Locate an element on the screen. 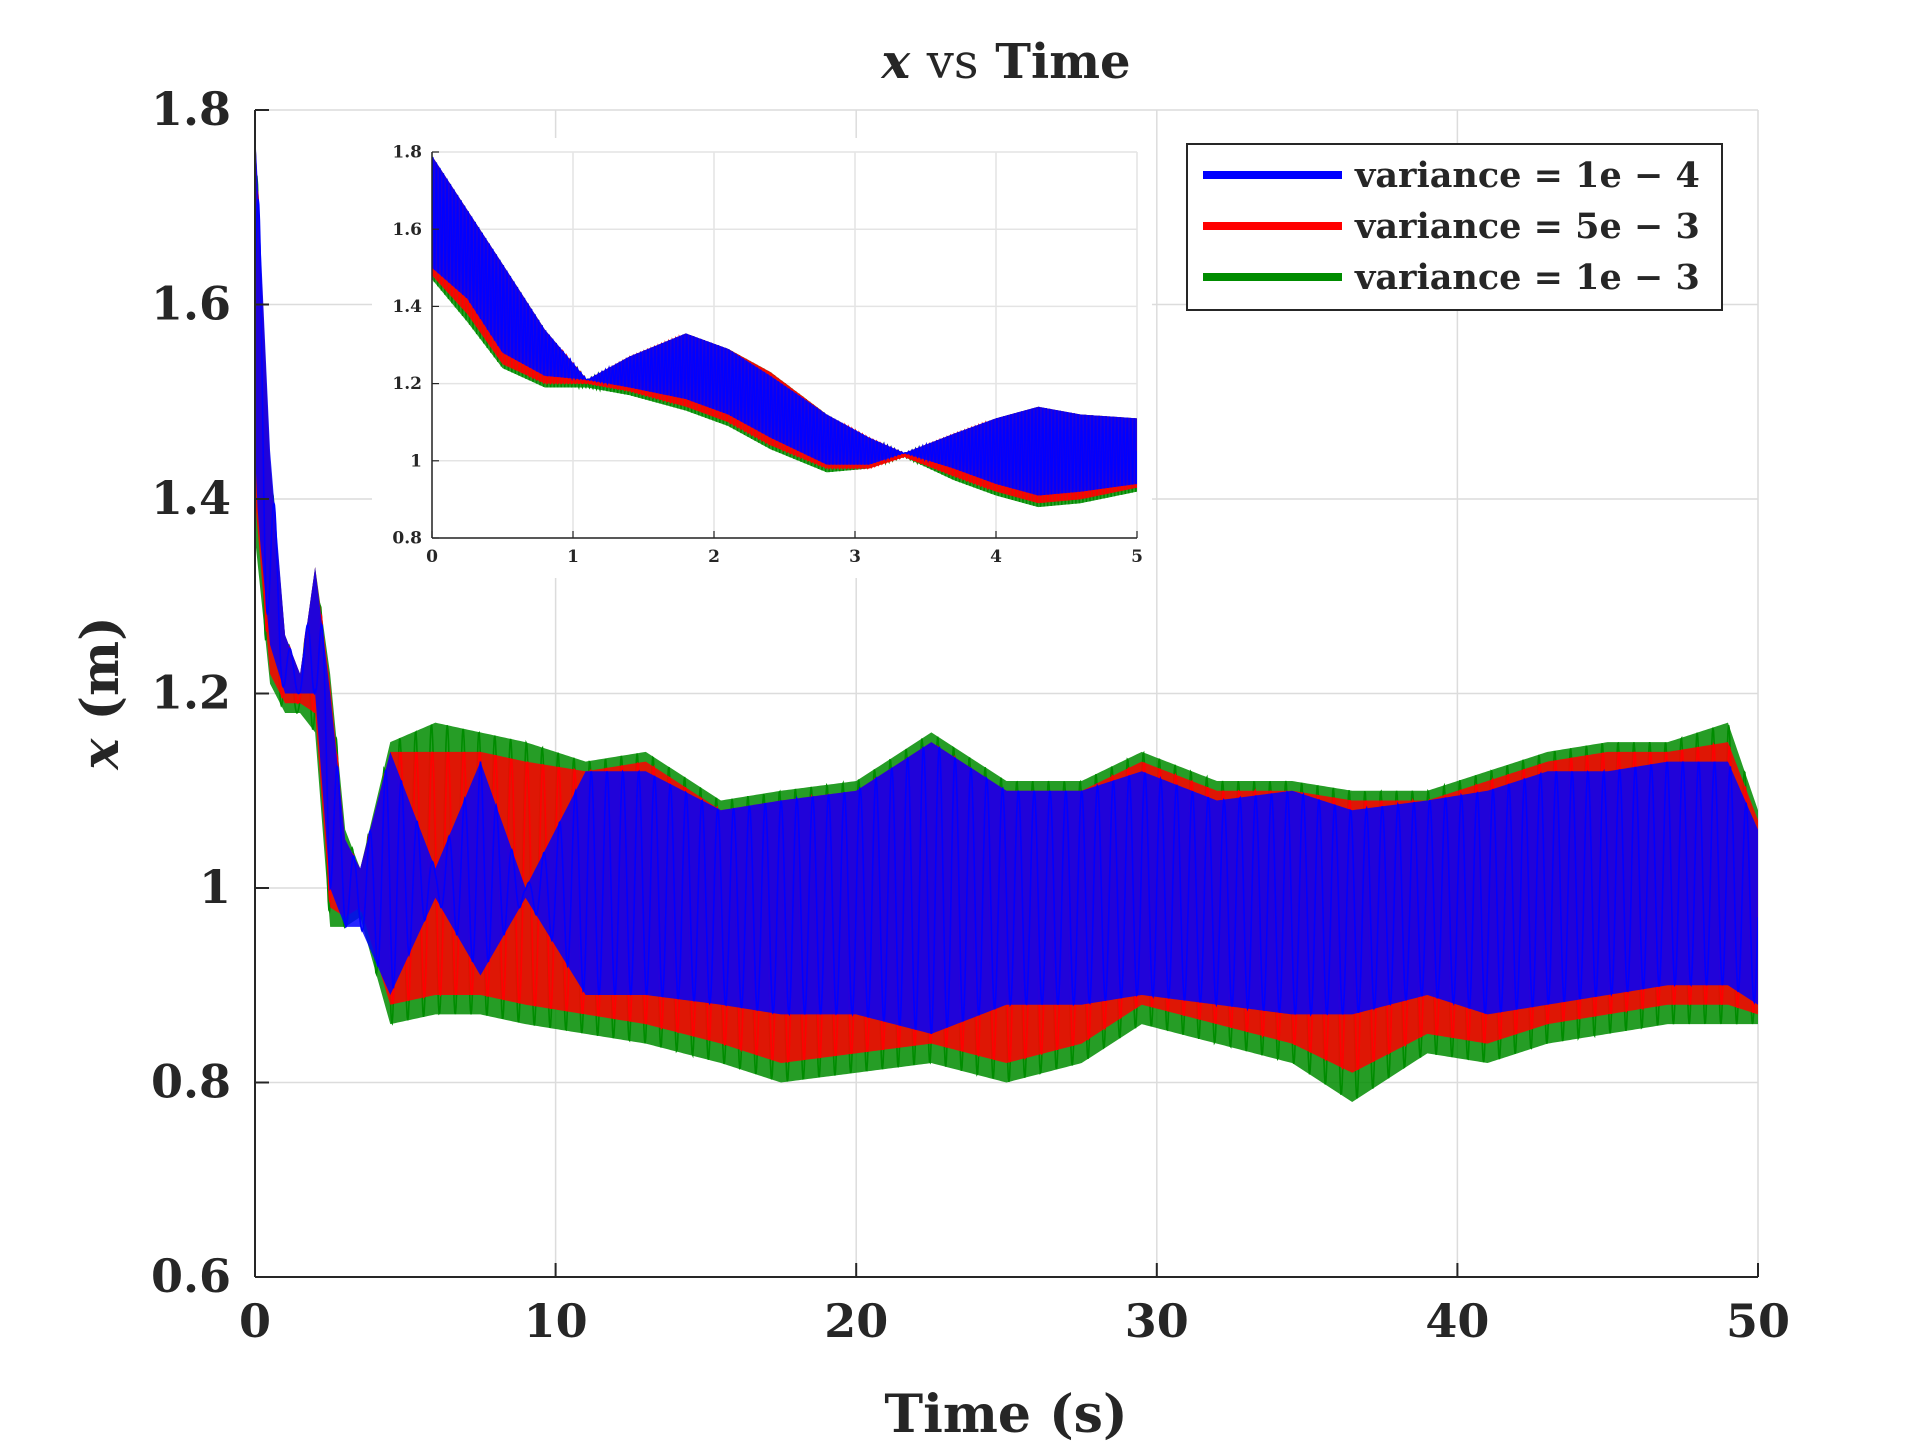  inset-y-tick-label-5: 1.8 is located at coordinates (407, 153).